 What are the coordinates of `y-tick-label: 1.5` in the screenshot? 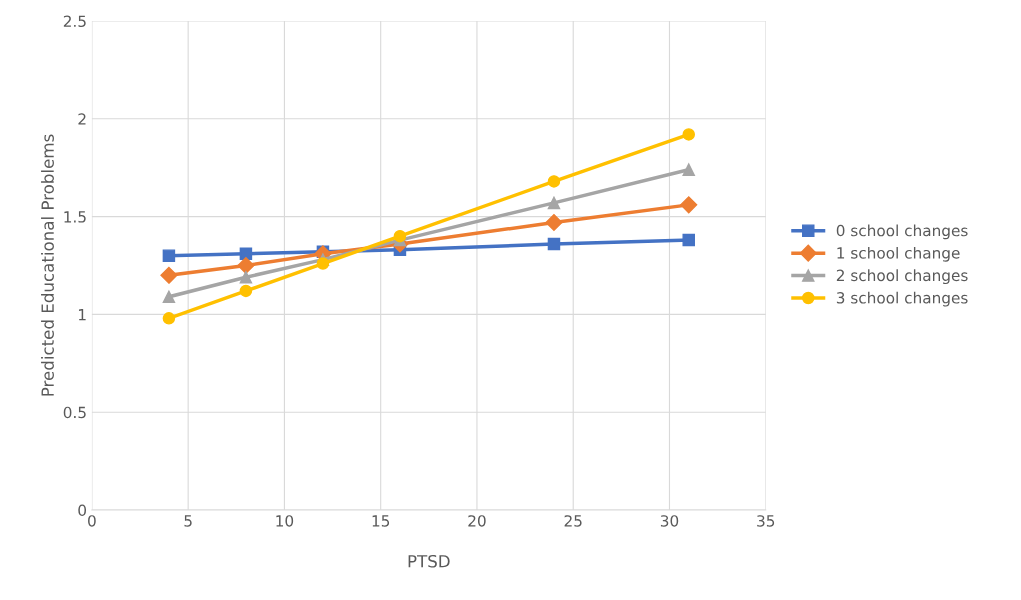 It's located at (75, 217).